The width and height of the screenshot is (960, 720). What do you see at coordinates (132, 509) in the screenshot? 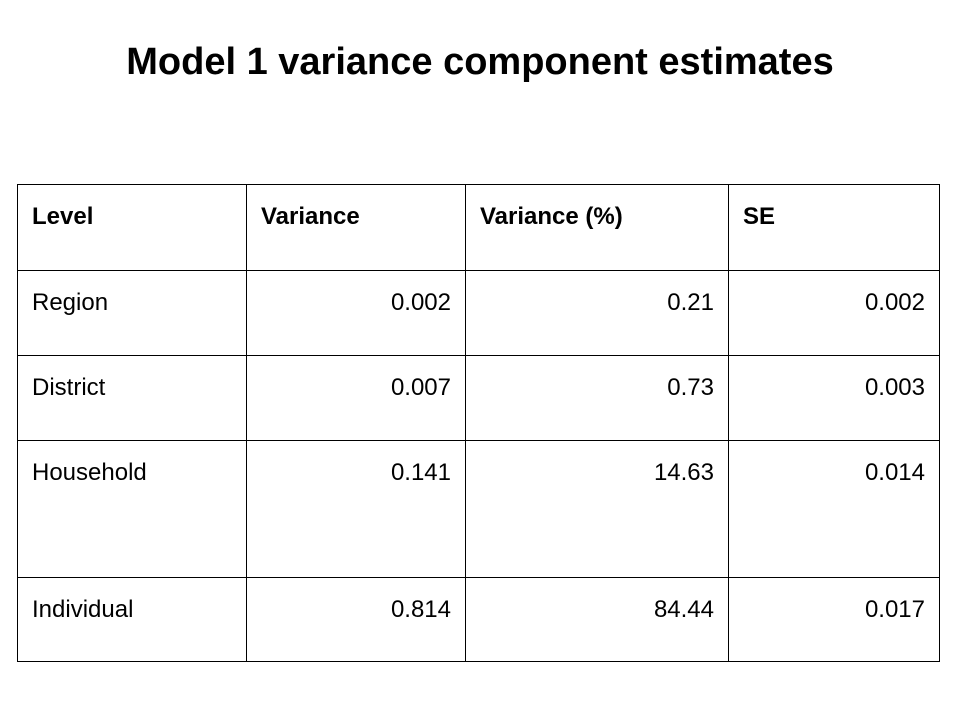
I see `cell-level: Household` at bounding box center [132, 509].